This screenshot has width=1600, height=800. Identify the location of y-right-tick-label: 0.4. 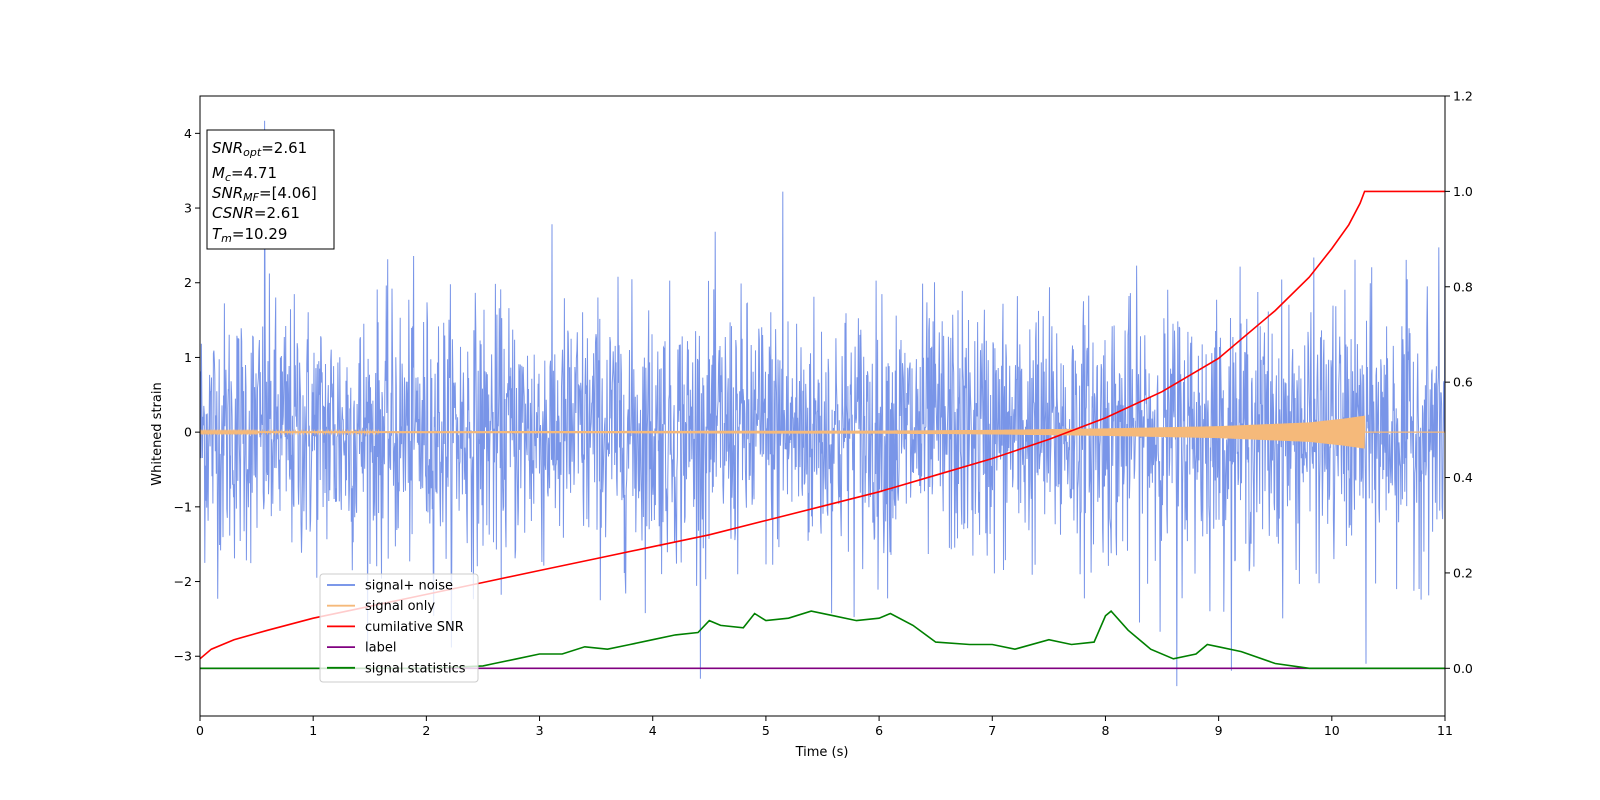
(1463, 477).